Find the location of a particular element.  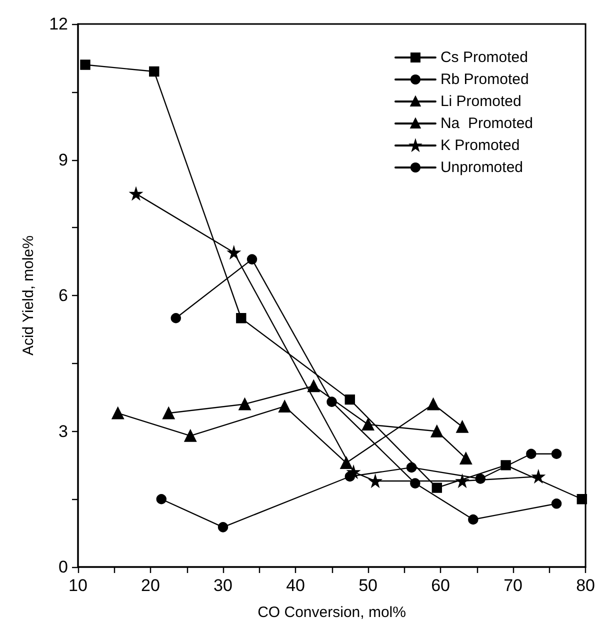

y-tick-label: 3 is located at coordinates (63, 431).